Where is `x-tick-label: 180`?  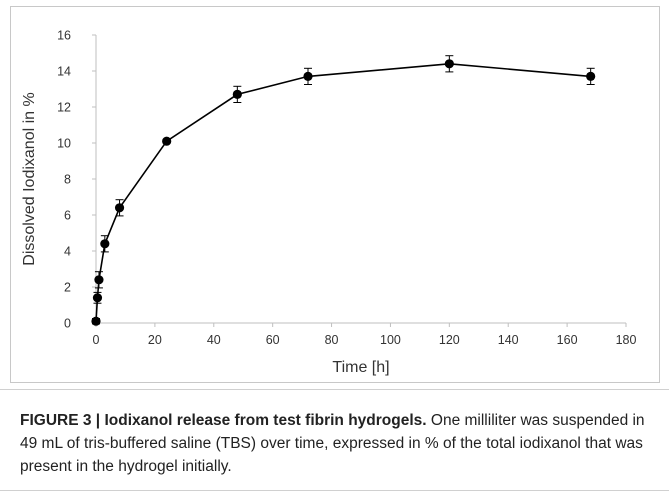
x-tick-label: 180 is located at coordinates (626, 340).